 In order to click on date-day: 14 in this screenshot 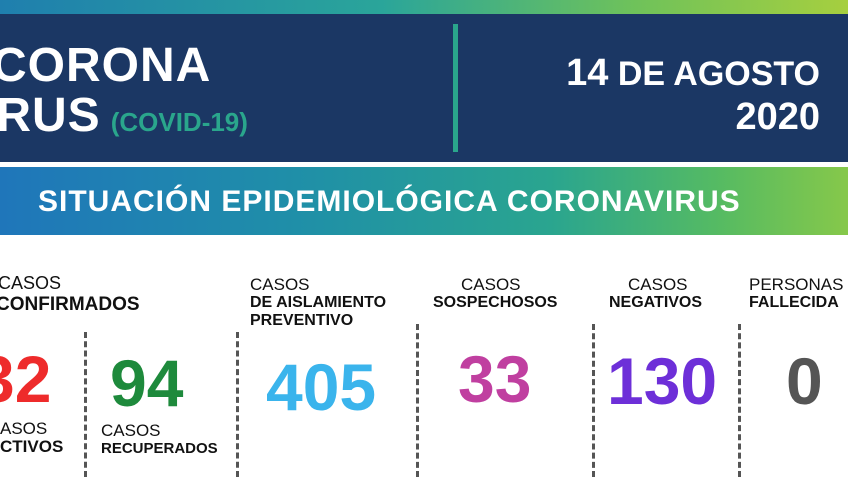, I will do `click(587, 73)`.